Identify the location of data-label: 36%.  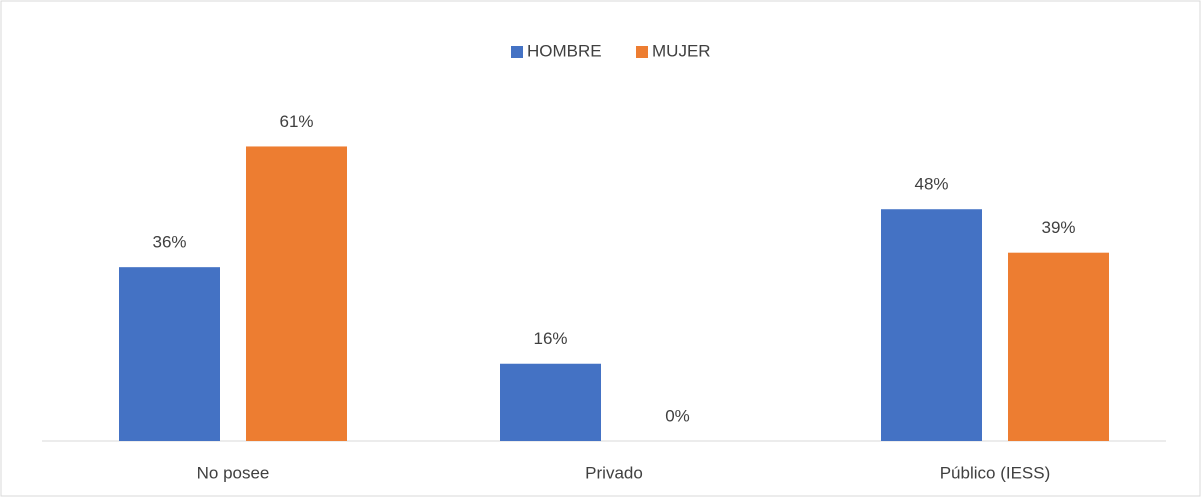
(169, 242).